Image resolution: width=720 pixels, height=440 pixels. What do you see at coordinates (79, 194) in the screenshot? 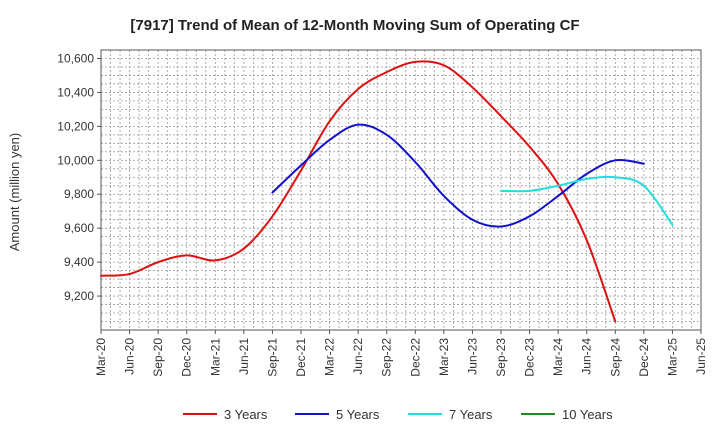
I see `y-tick-label: 9,800` at bounding box center [79, 194].